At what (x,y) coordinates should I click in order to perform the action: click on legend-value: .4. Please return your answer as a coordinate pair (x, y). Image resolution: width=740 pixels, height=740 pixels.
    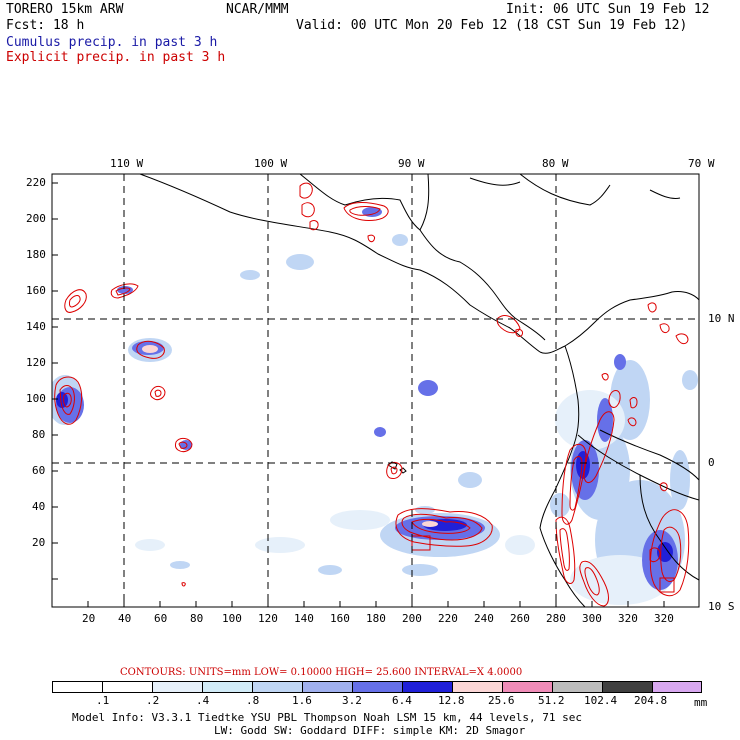
    Looking at the image, I should click on (203, 700).